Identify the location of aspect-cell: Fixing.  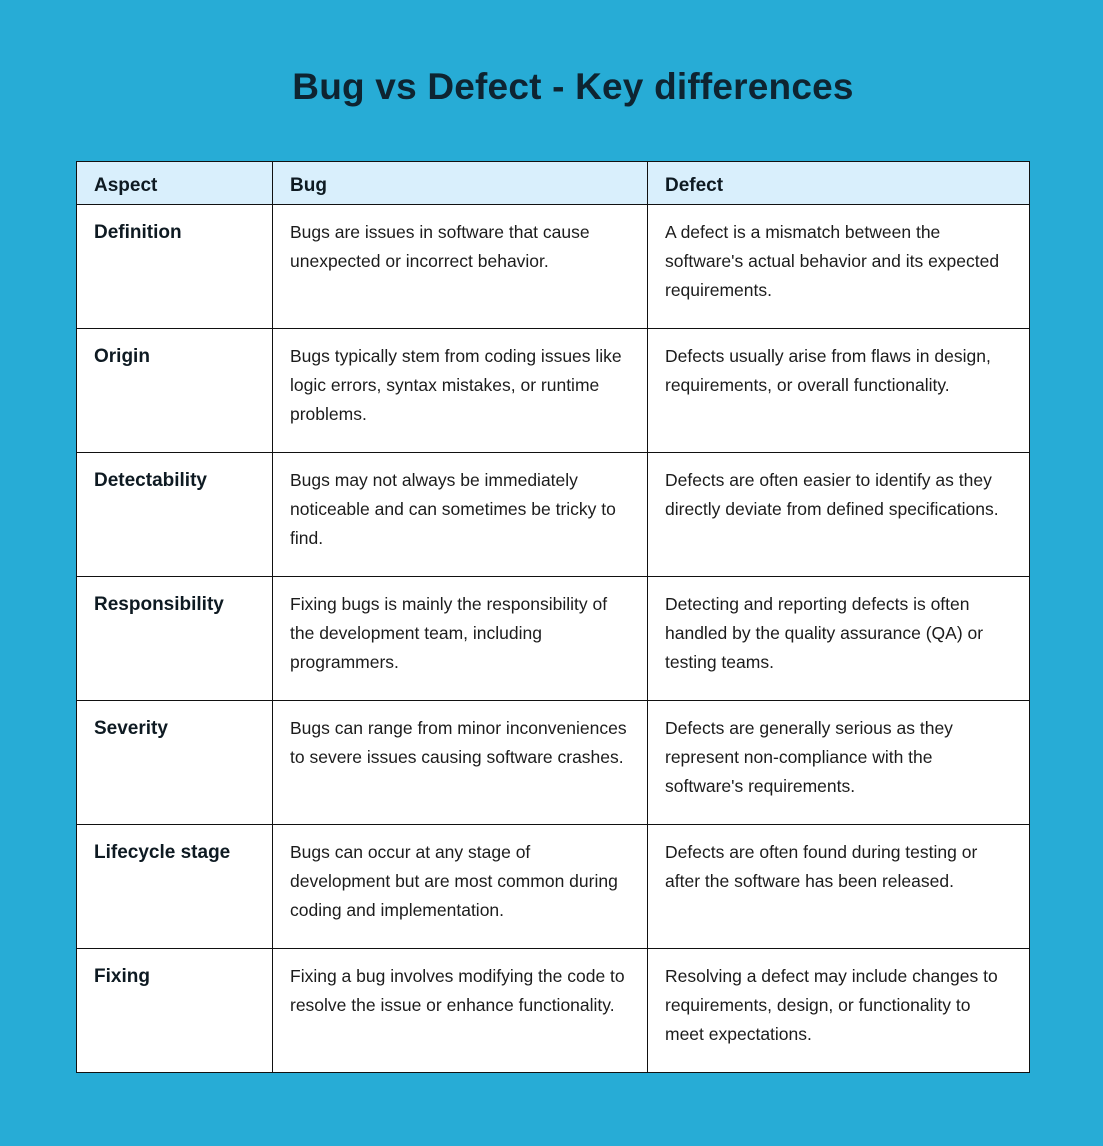
(174, 1010).